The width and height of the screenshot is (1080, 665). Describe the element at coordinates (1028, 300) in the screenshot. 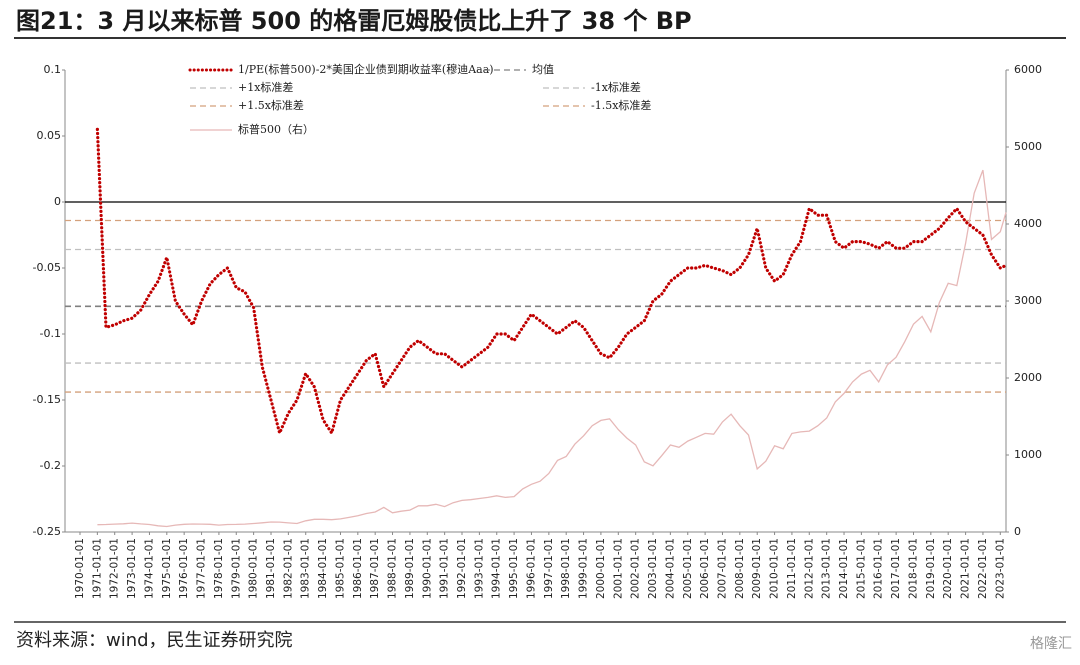

I see `y2-tick-label: 3000` at that location.